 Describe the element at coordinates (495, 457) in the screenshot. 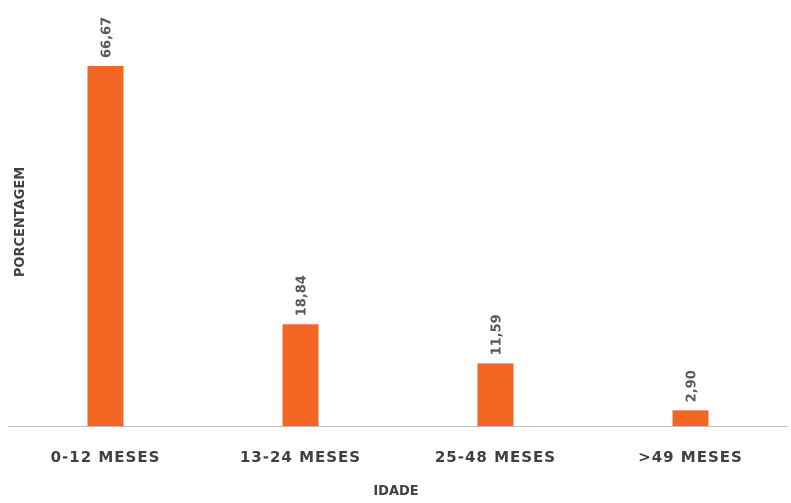

I see `x-tick-label-3: 25-48 MESES` at that location.